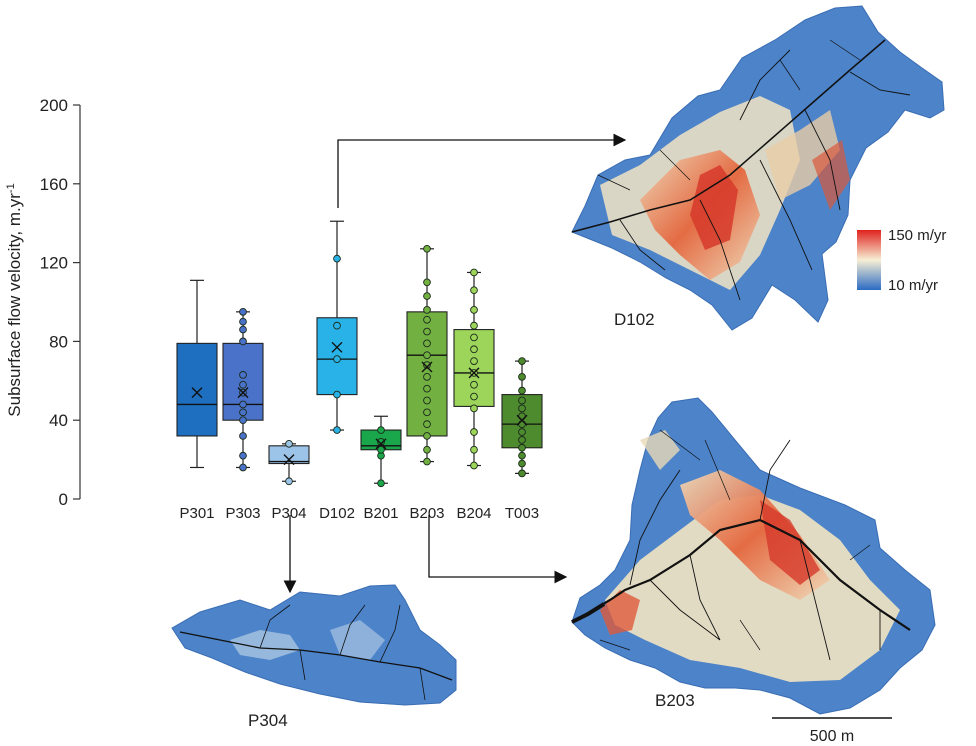  I want to click on y-tick-label: 120, so click(54, 263).